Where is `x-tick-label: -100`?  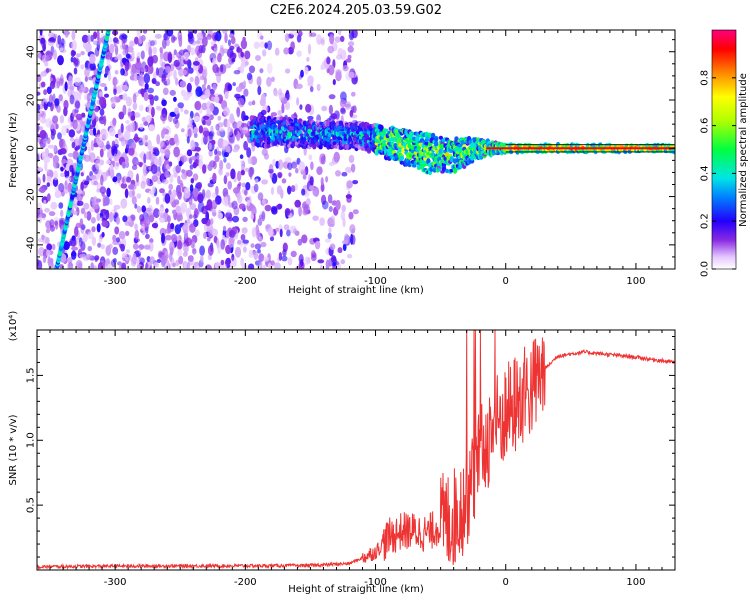
x-tick-label: -100 is located at coordinates (375, 582).